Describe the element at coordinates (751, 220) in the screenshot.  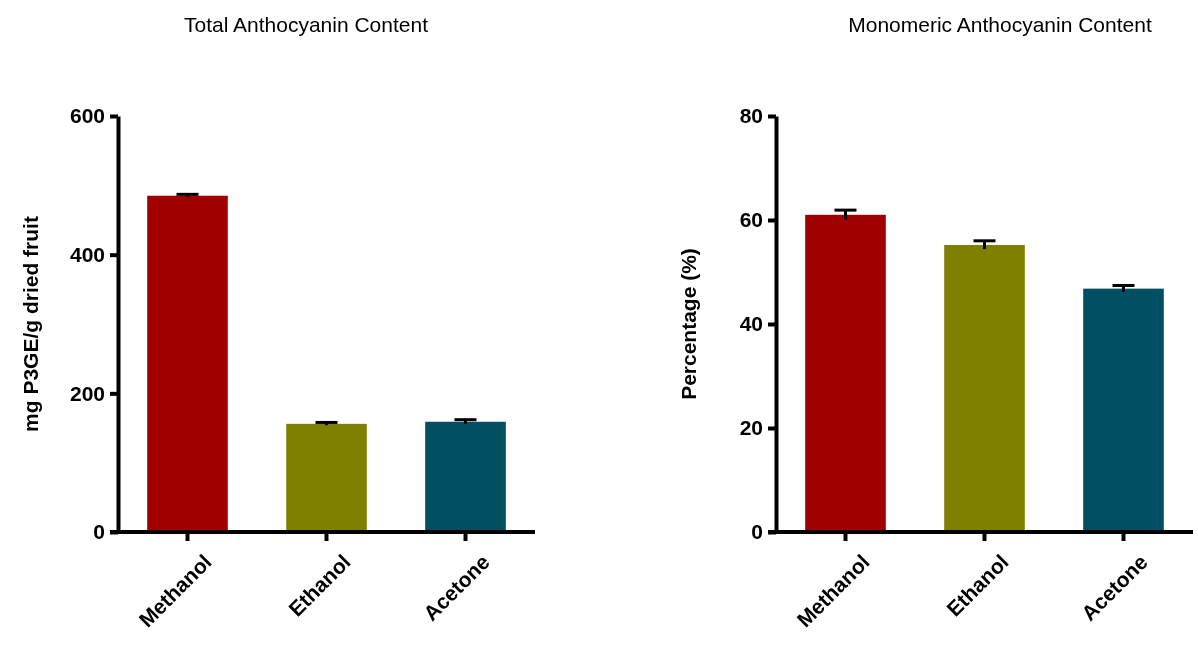
I see `y-tick-label: 60` at that location.